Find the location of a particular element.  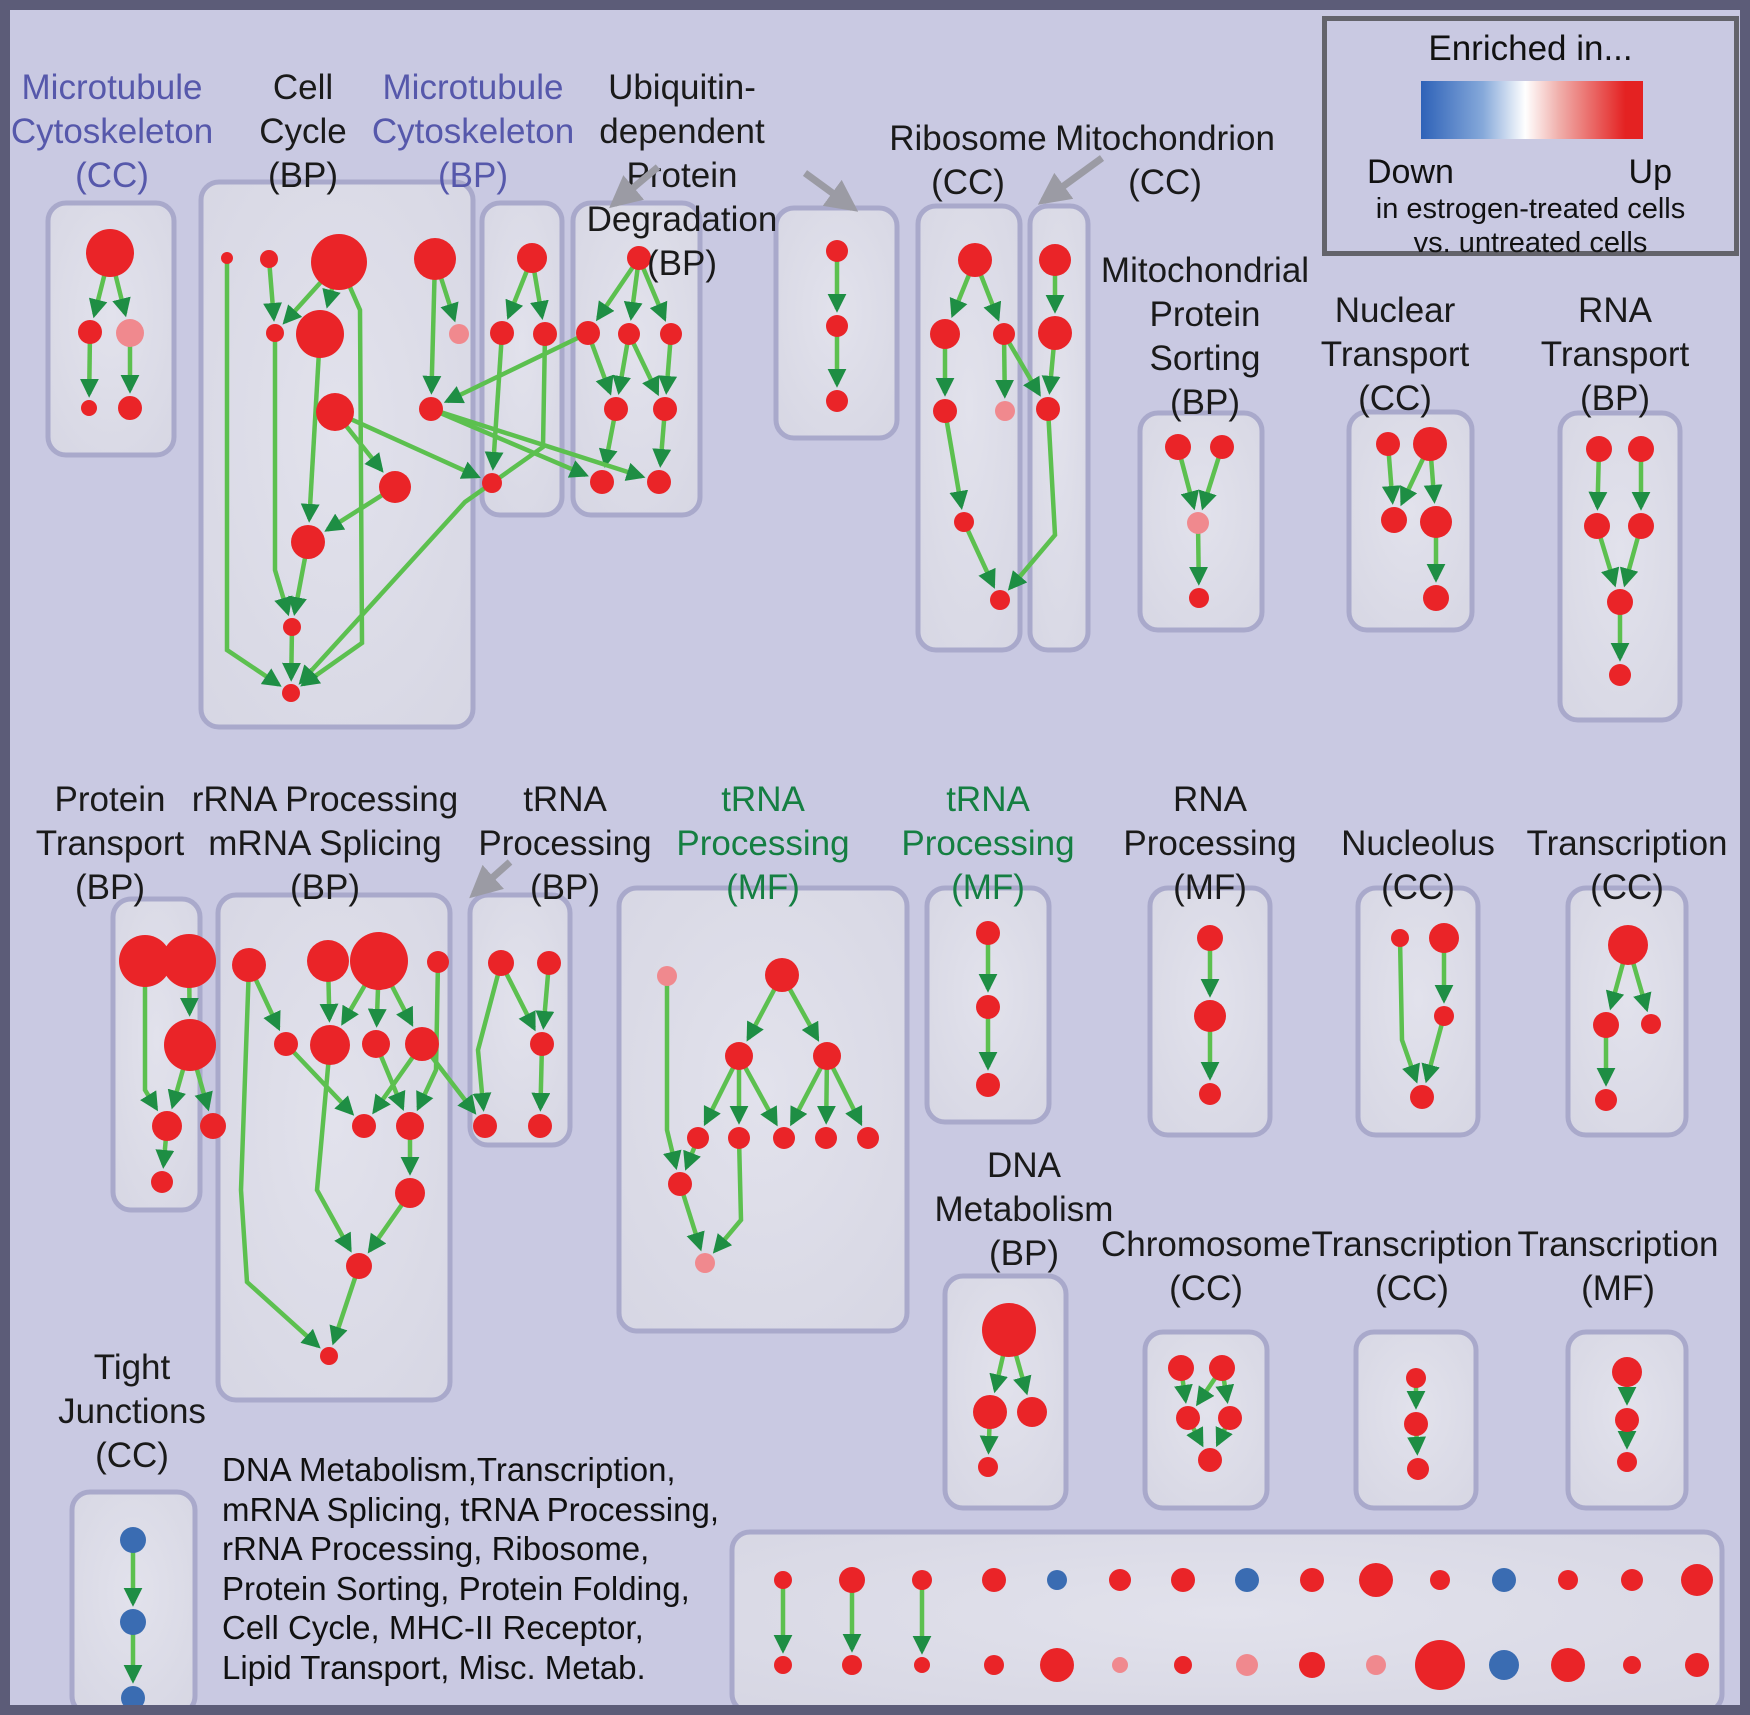

misc-line: Cell Cycle, MHC-II Receptor, is located at coordinates (433, 1627).